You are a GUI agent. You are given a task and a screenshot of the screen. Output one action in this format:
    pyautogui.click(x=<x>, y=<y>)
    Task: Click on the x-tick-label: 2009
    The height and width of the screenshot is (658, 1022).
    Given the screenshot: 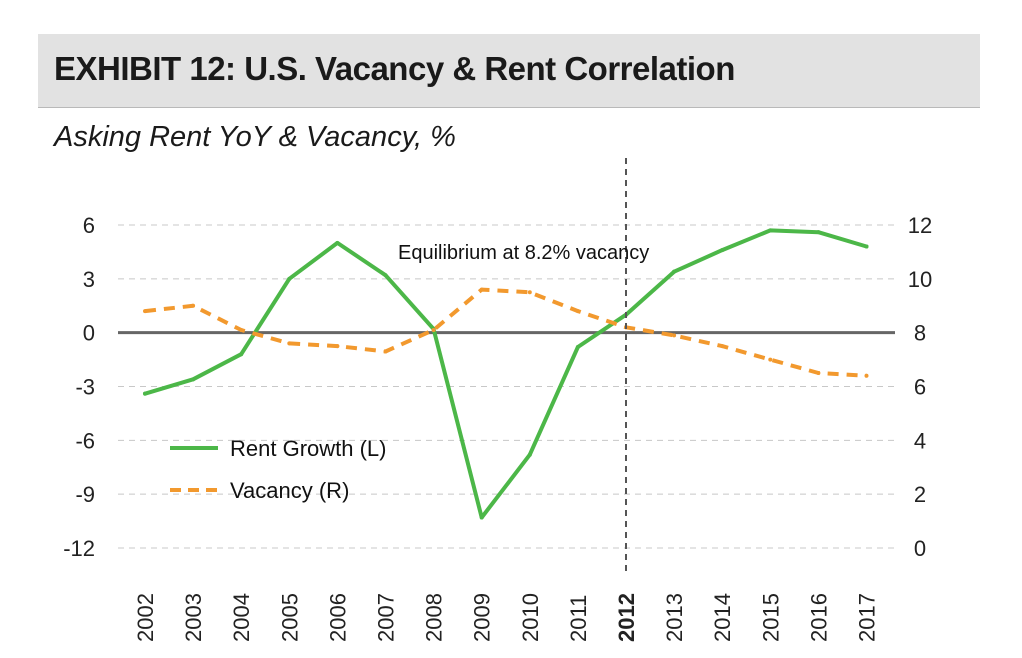 What is the action you would take?
    pyautogui.click(x=482, y=617)
    